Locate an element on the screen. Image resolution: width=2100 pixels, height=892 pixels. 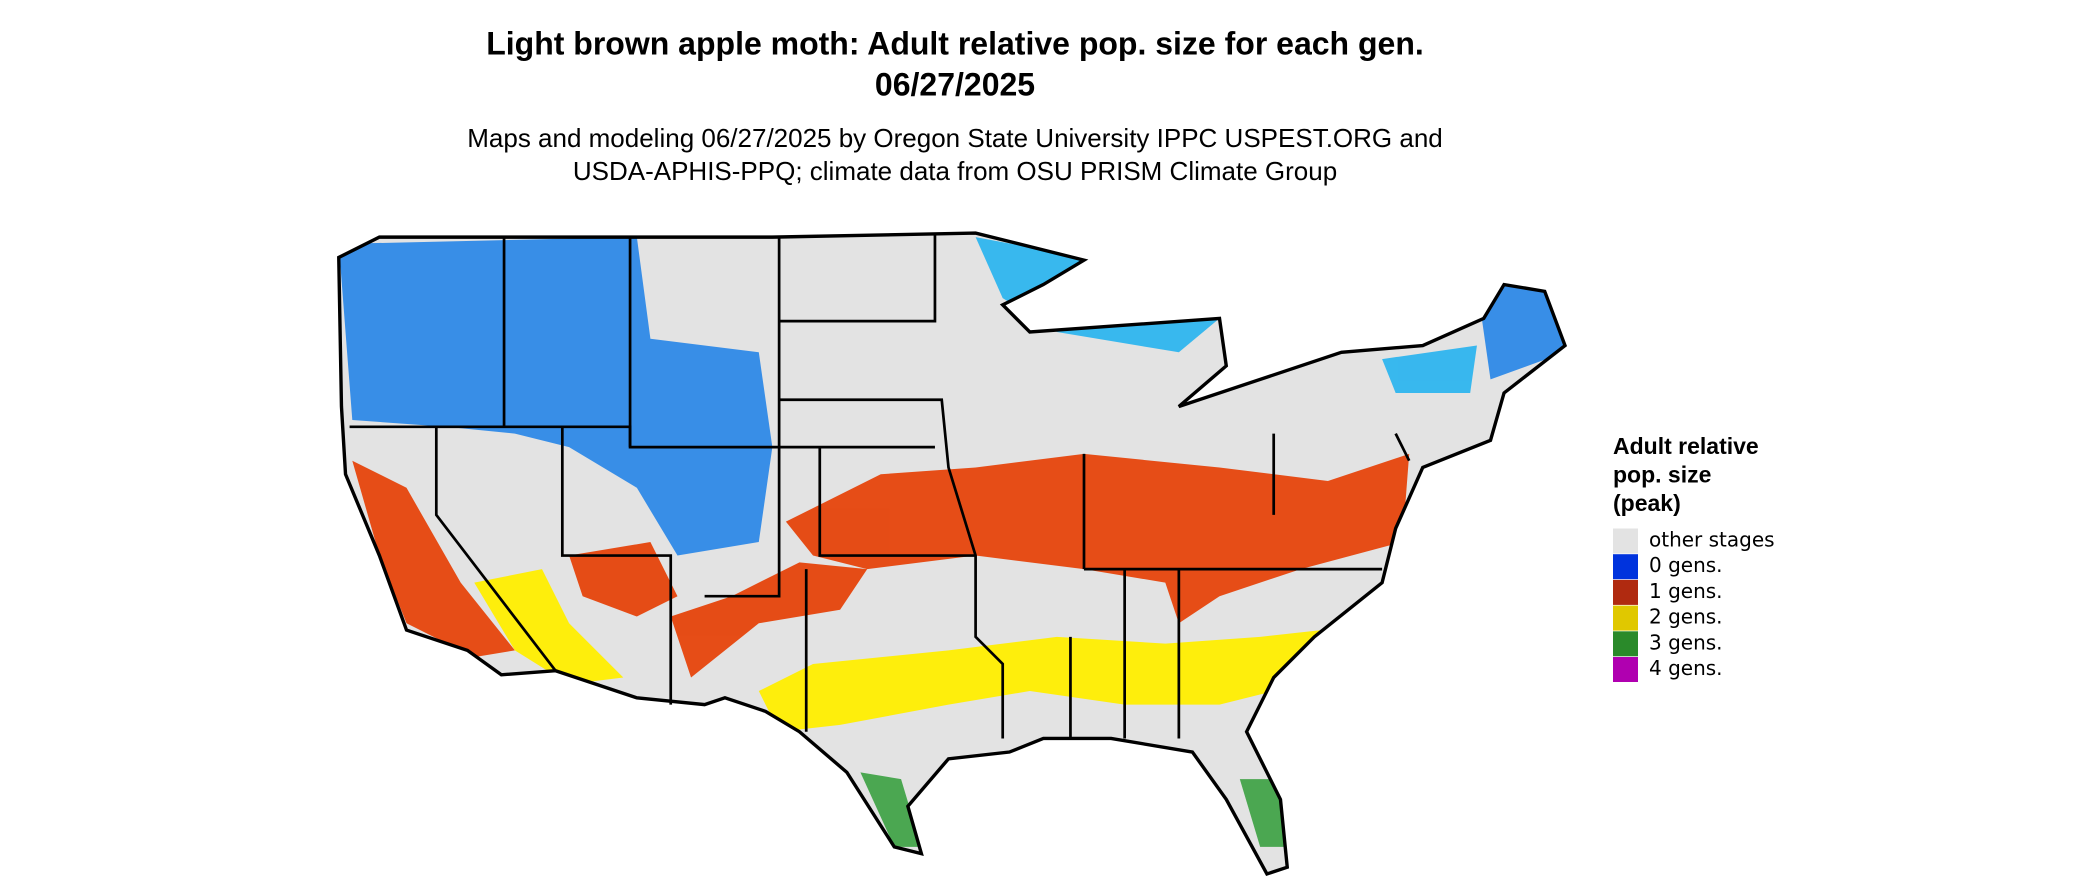
legend-label: other stages is located at coordinates (1712, 540).